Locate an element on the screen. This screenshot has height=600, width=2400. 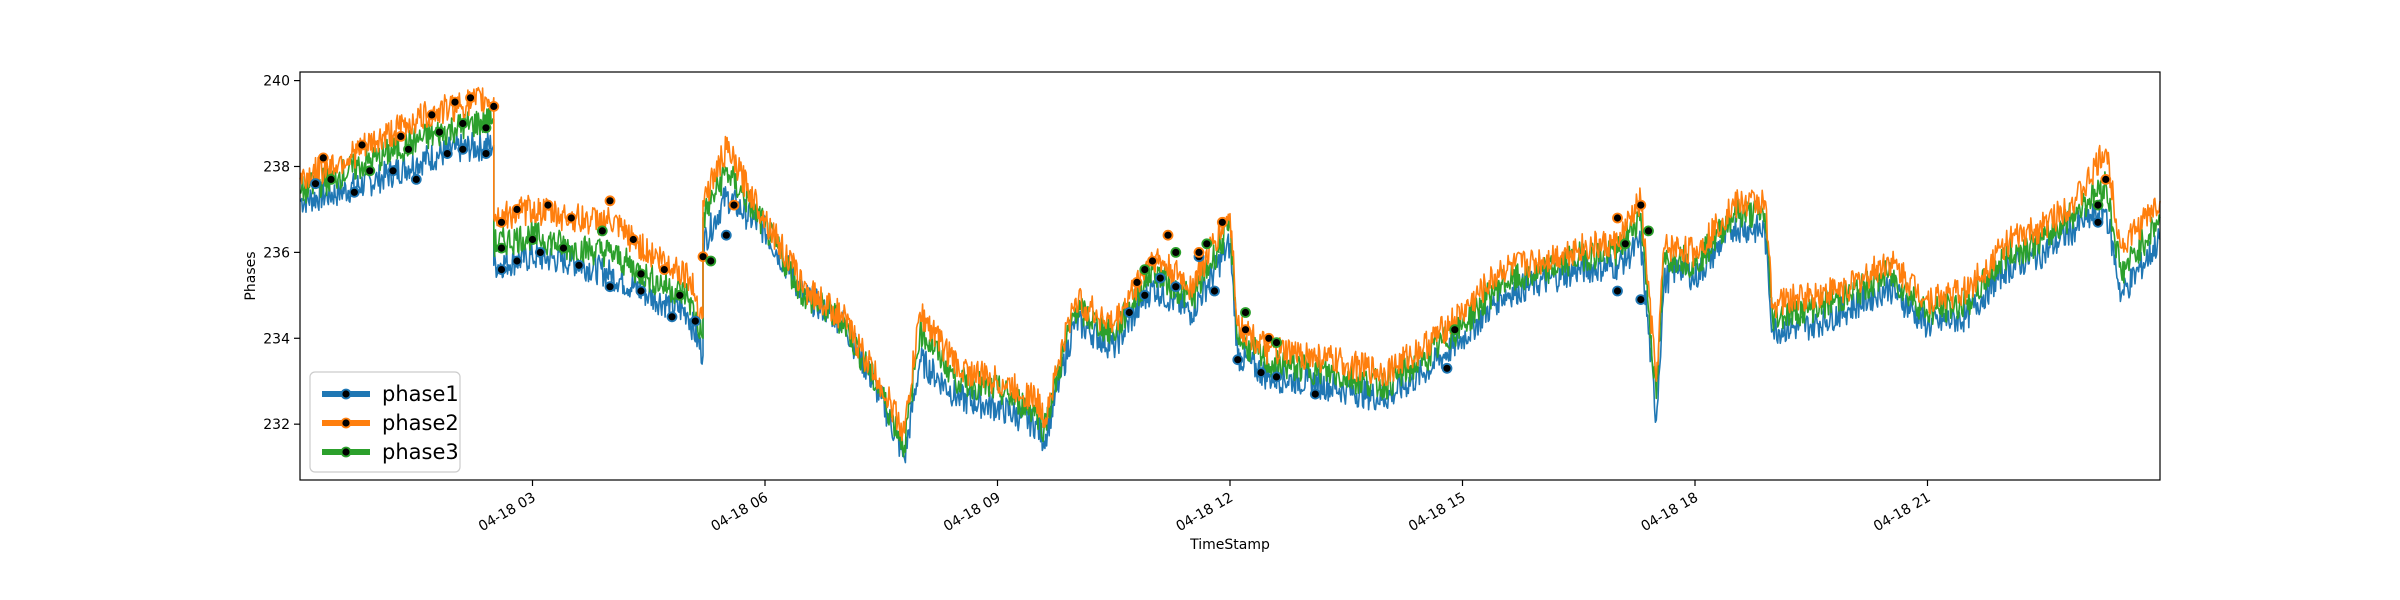
legend-label-phase3: phase3 is located at coordinates (420, 452).